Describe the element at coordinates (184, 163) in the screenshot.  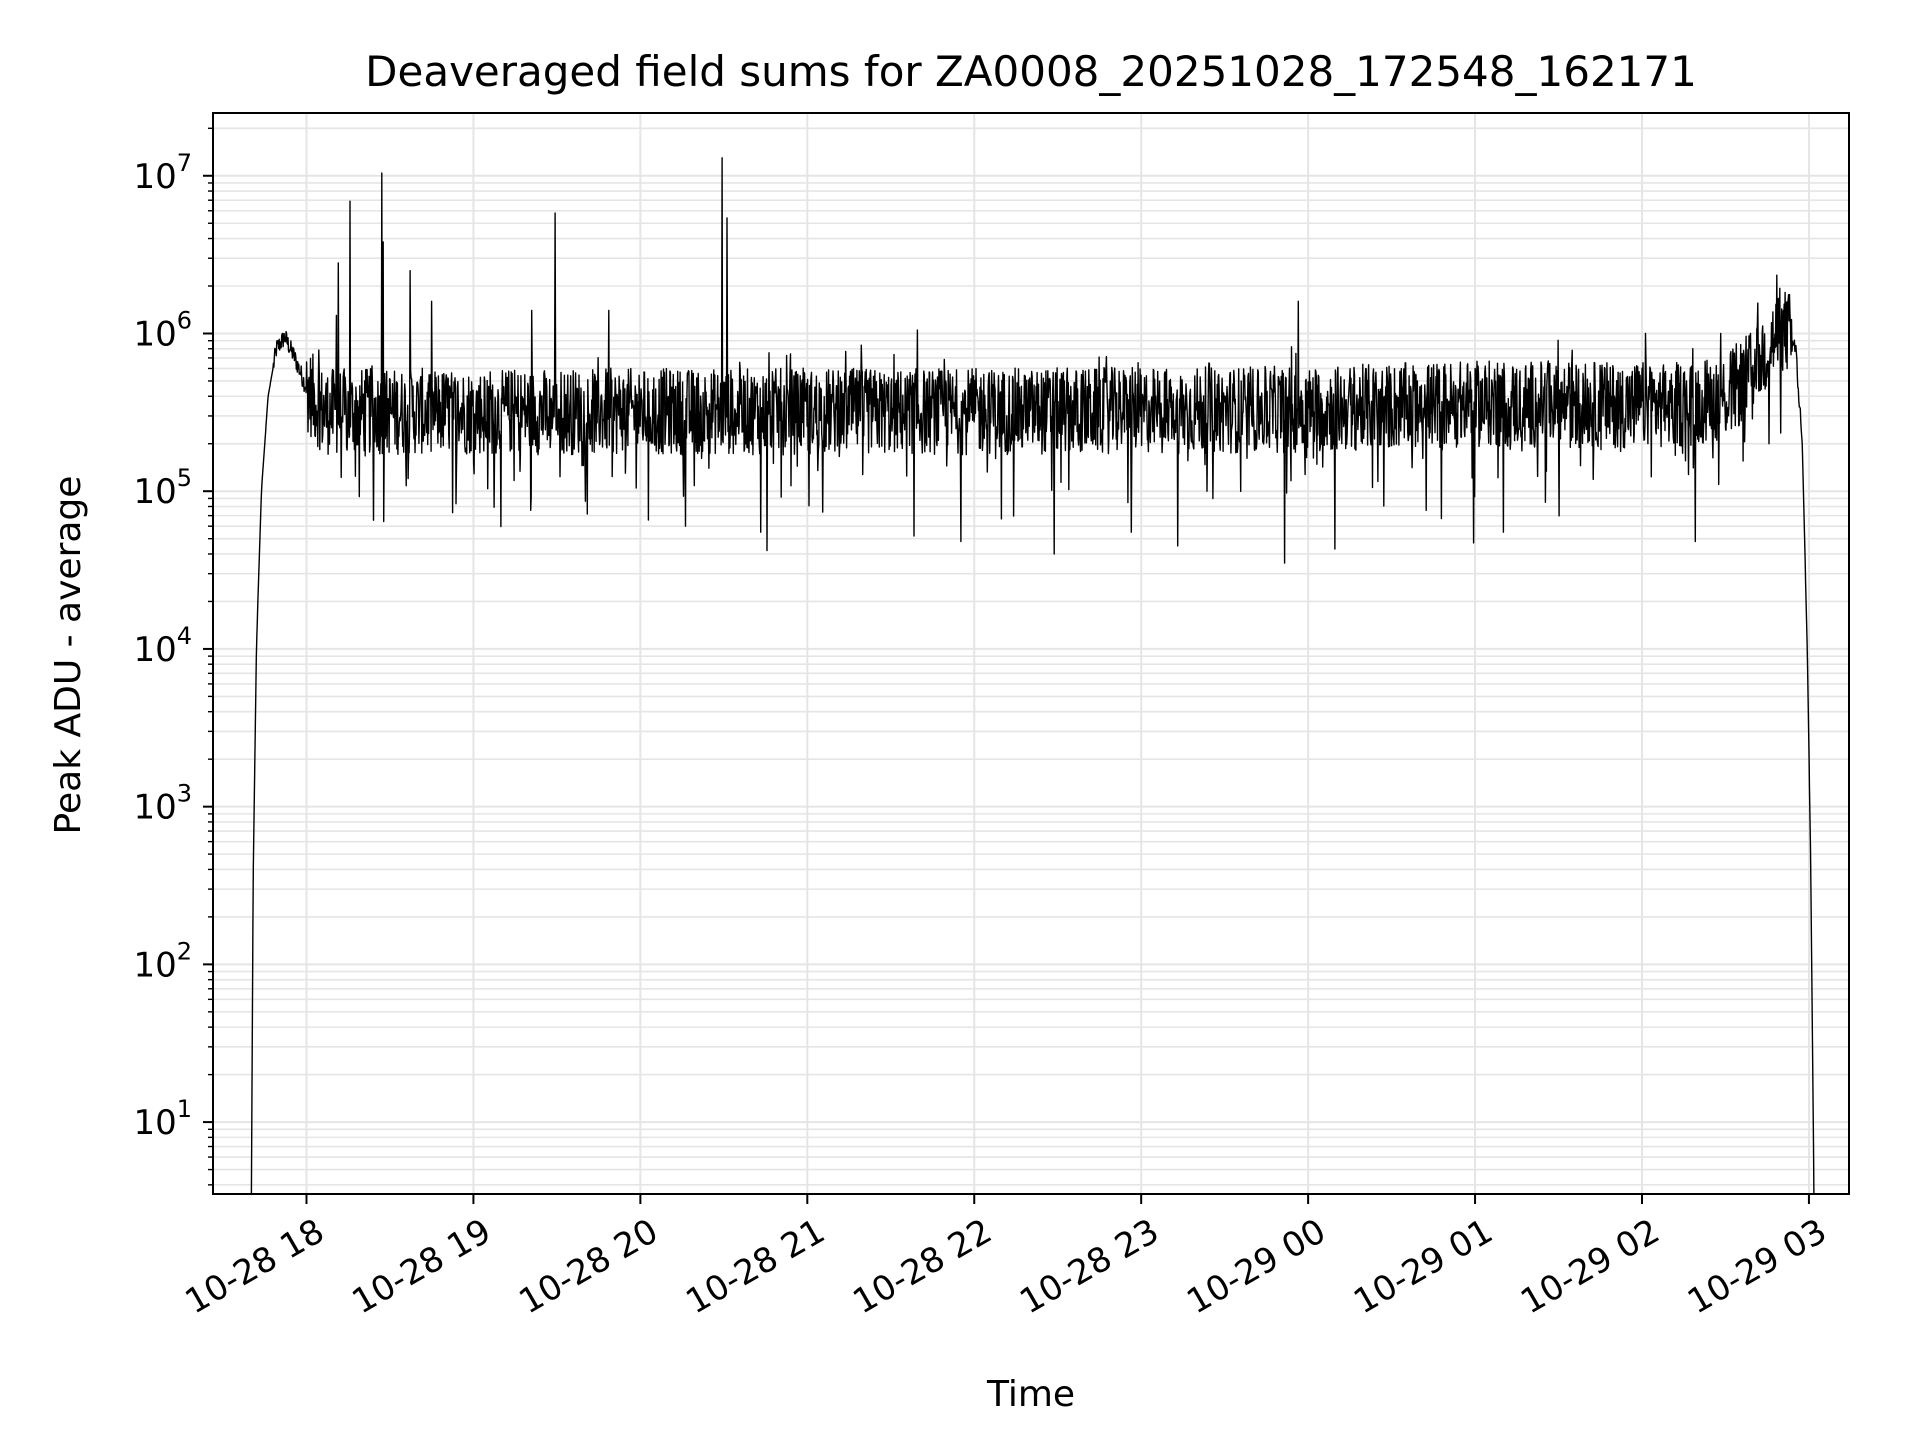
I see `y-tick-exponent: 7` at that location.